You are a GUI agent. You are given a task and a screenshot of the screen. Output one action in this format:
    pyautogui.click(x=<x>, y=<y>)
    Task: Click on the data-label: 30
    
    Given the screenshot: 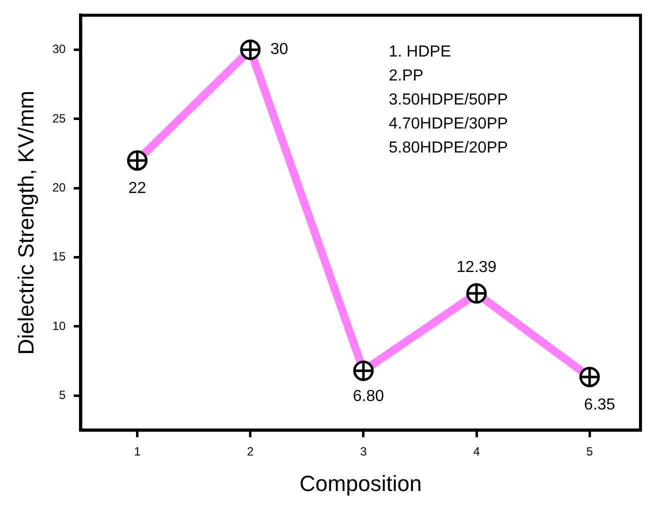 What is the action you would take?
    pyautogui.click(x=279, y=49)
    